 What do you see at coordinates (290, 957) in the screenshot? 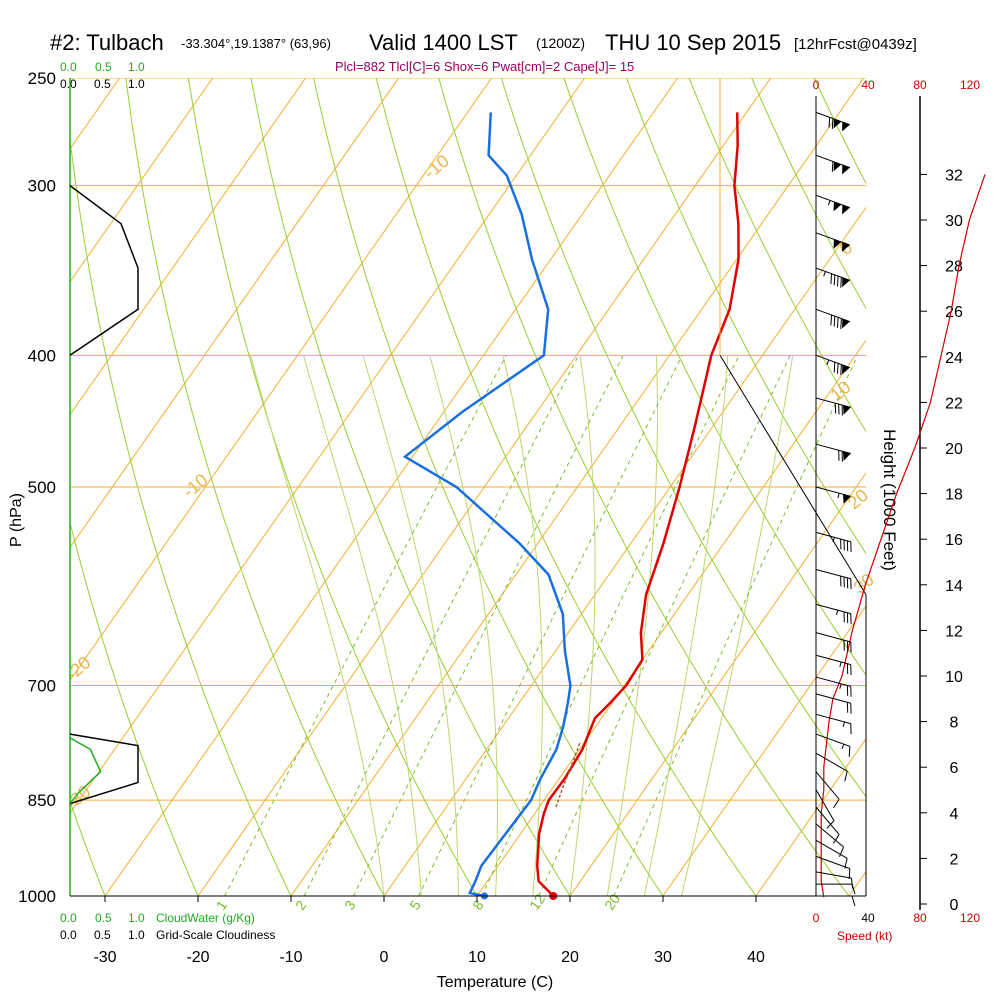
I see `temperature-tick-label: -10` at bounding box center [290, 957].